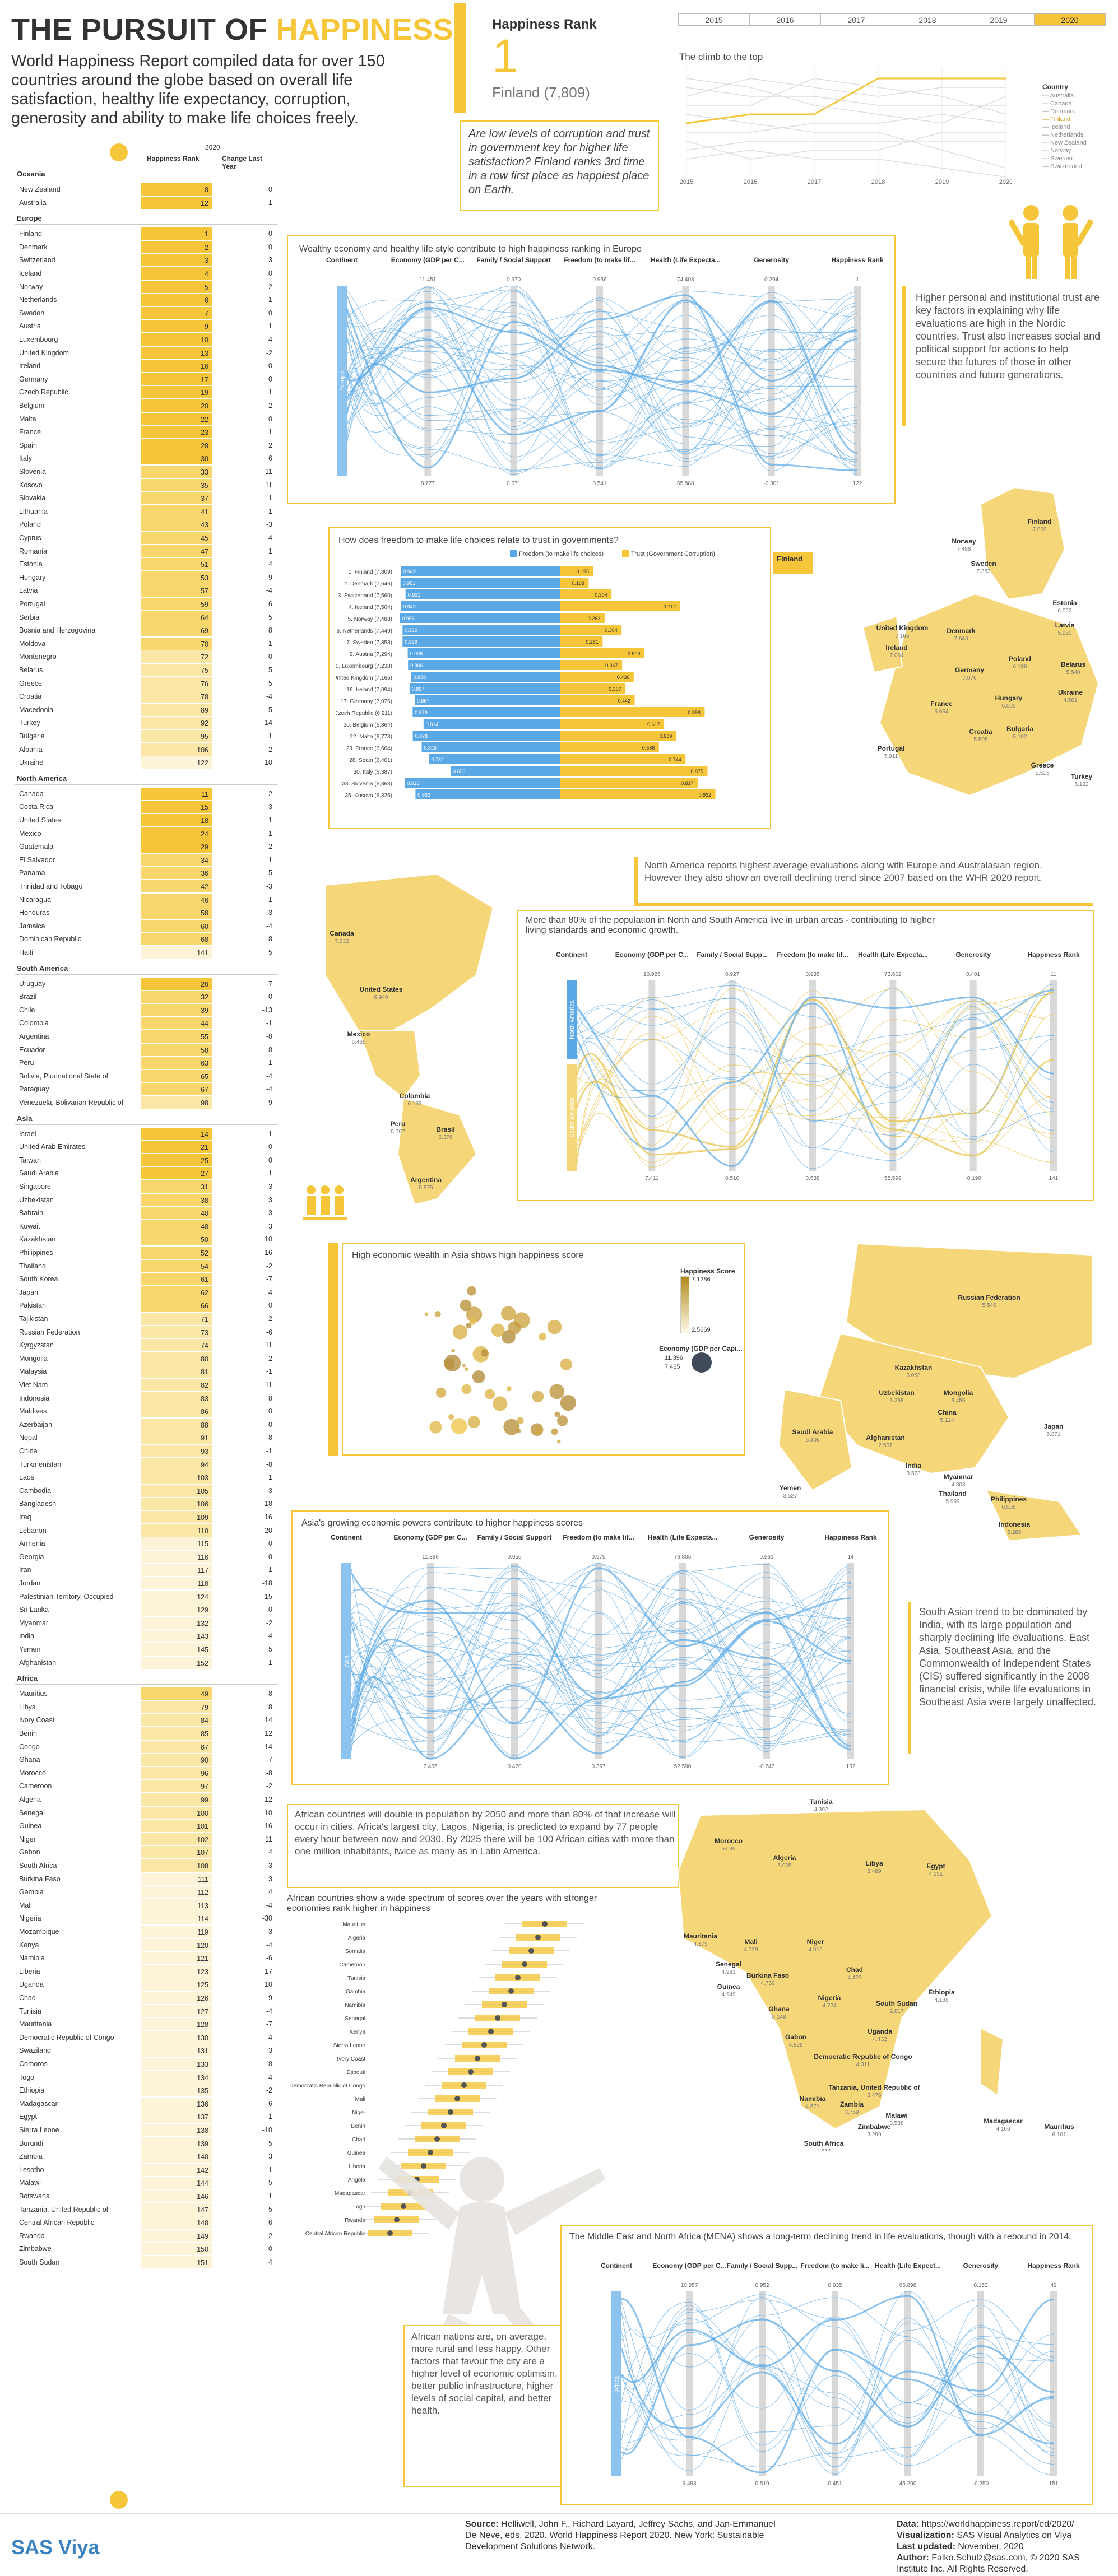 The width and height of the screenshot is (1118, 2576). What do you see at coordinates (999, 20) in the screenshot?
I see `year-tab-2019: 2019` at bounding box center [999, 20].